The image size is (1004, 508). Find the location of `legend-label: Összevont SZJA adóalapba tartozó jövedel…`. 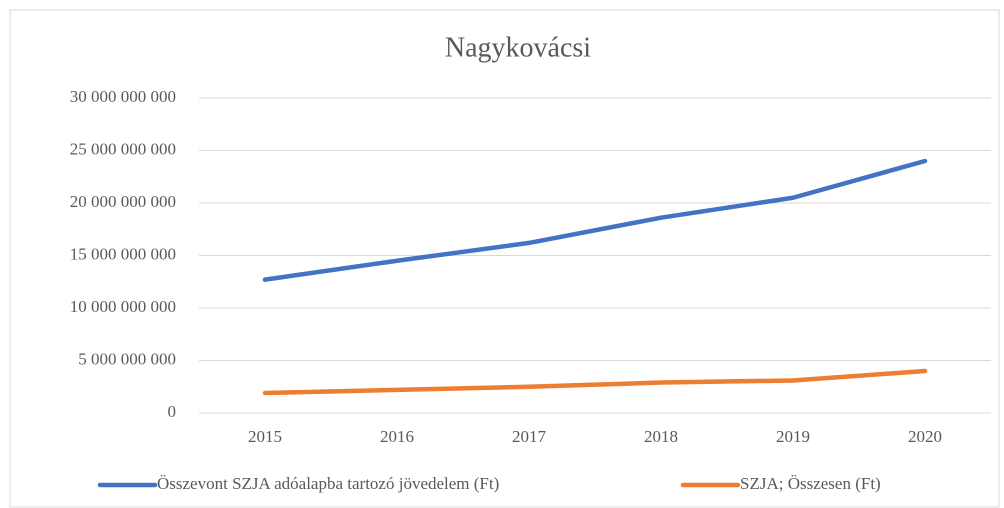

legend-label: Összevont SZJA adóalapba tartozó jövedel… is located at coordinates (328, 483).